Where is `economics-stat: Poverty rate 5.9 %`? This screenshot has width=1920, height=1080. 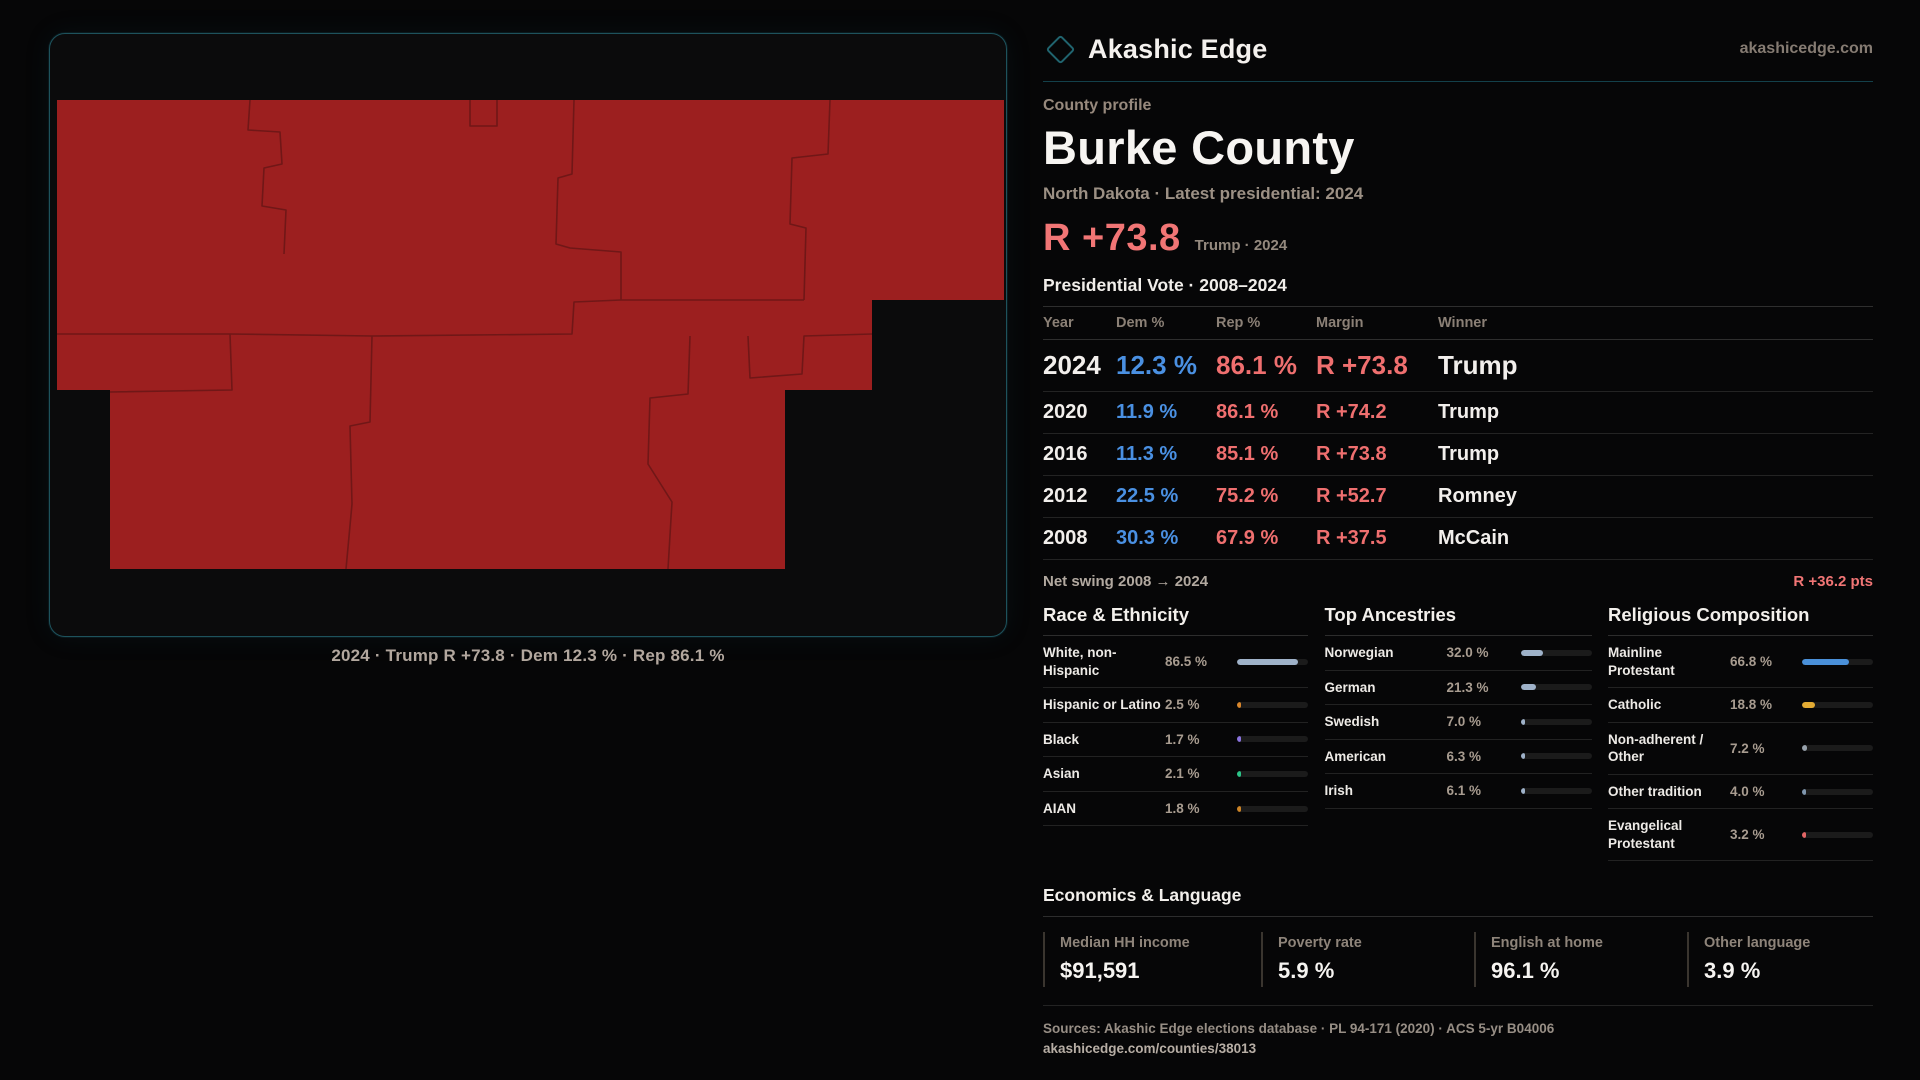 economics-stat: Poverty rate 5.9 % is located at coordinates (1367, 960).